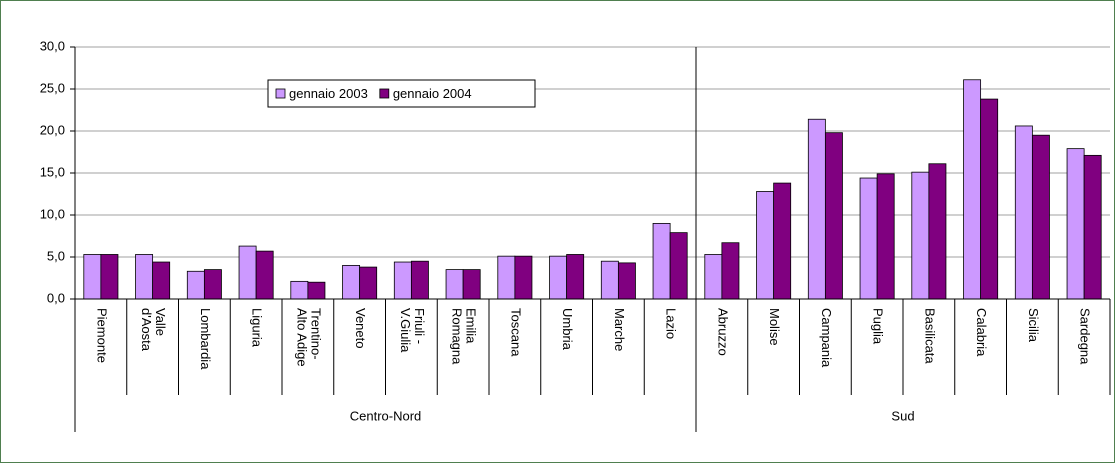 The height and width of the screenshot is (463, 1115). I want to click on x-tick-label: Umbria, so click(567, 329).